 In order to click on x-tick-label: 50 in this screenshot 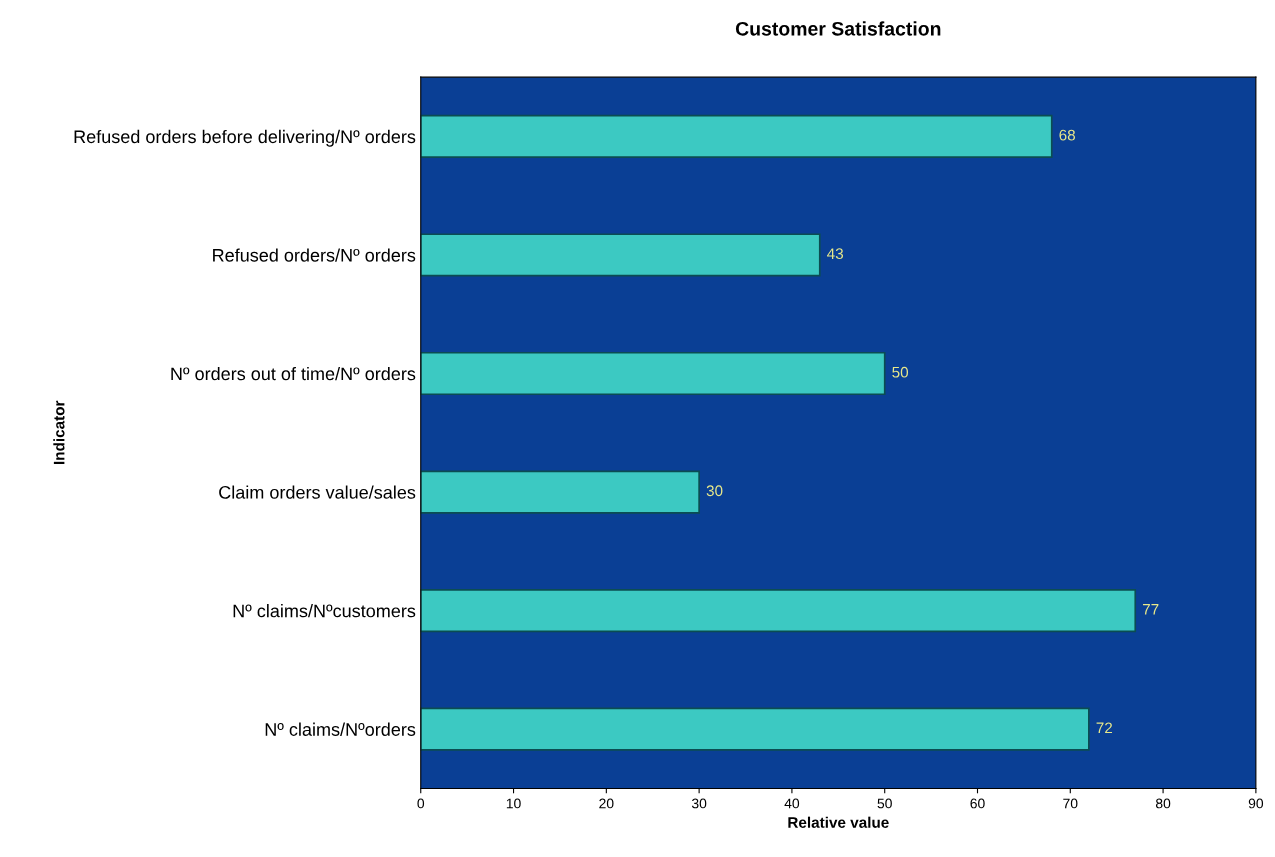, I will do `click(884, 803)`.